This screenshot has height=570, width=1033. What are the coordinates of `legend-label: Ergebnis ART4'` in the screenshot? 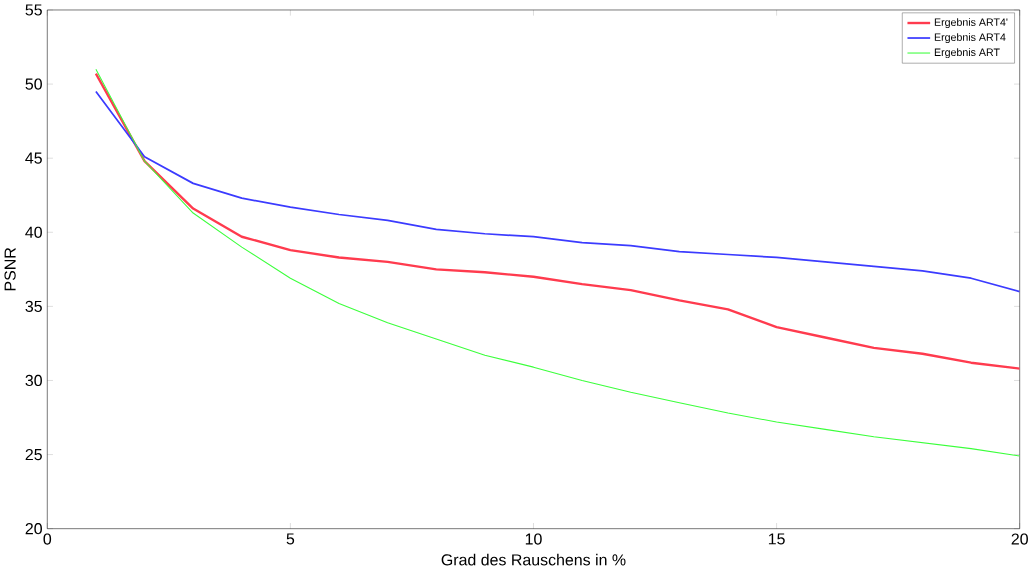 It's located at (971, 23).